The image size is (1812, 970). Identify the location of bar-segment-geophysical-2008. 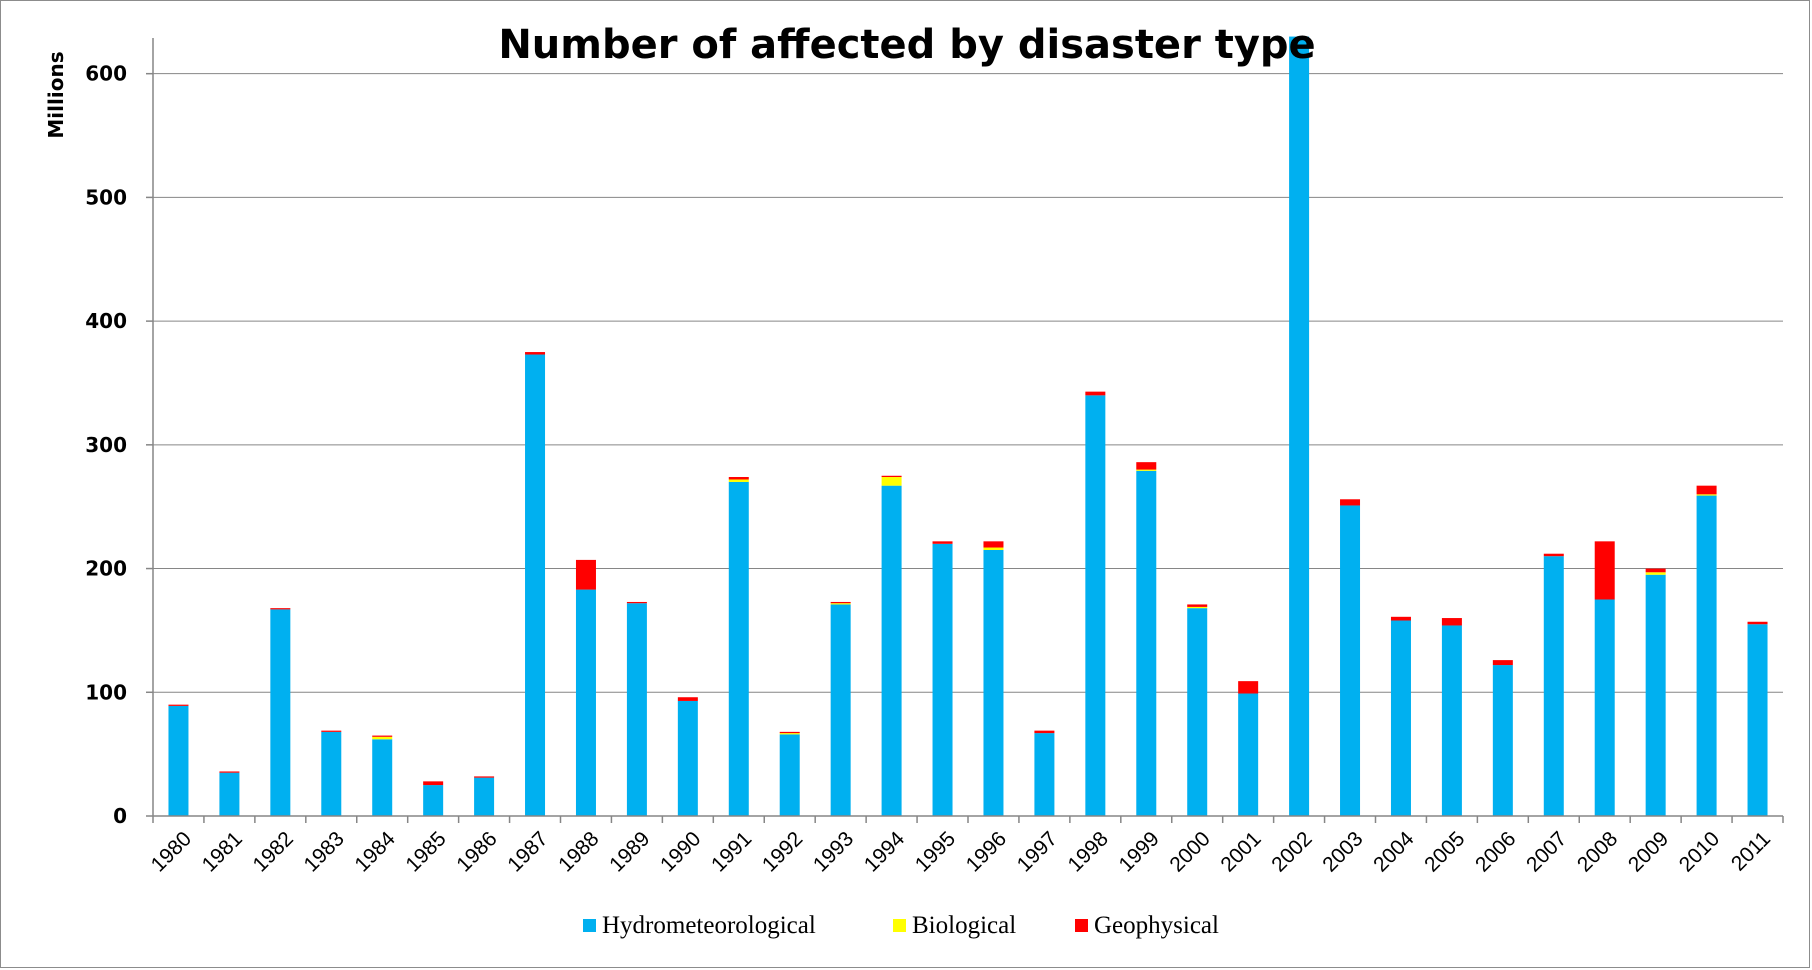
(1604, 570).